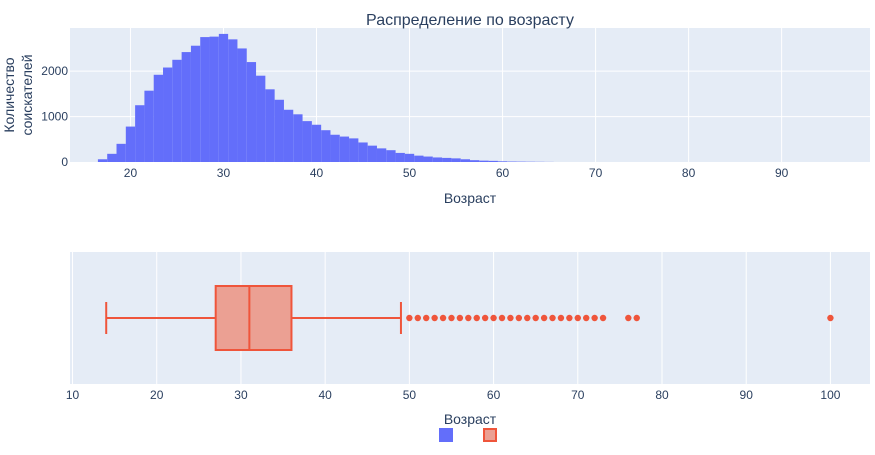 The width and height of the screenshot is (875, 455). What do you see at coordinates (54, 117) in the screenshot?
I see `histogram-y-tick-label: 1000` at bounding box center [54, 117].